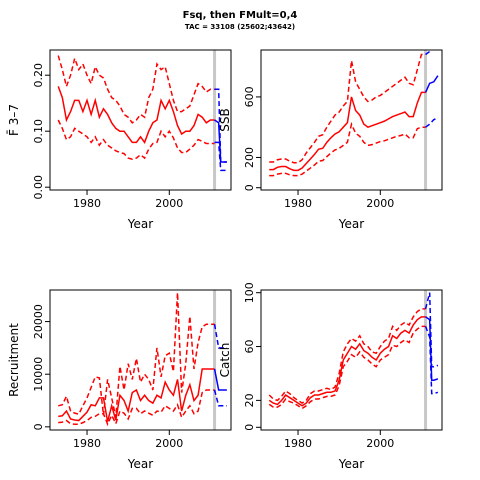 The image size is (480, 480). What do you see at coordinates (38, 131) in the screenshot?
I see `y-tick-label: 0.10` at bounding box center [38, 131].